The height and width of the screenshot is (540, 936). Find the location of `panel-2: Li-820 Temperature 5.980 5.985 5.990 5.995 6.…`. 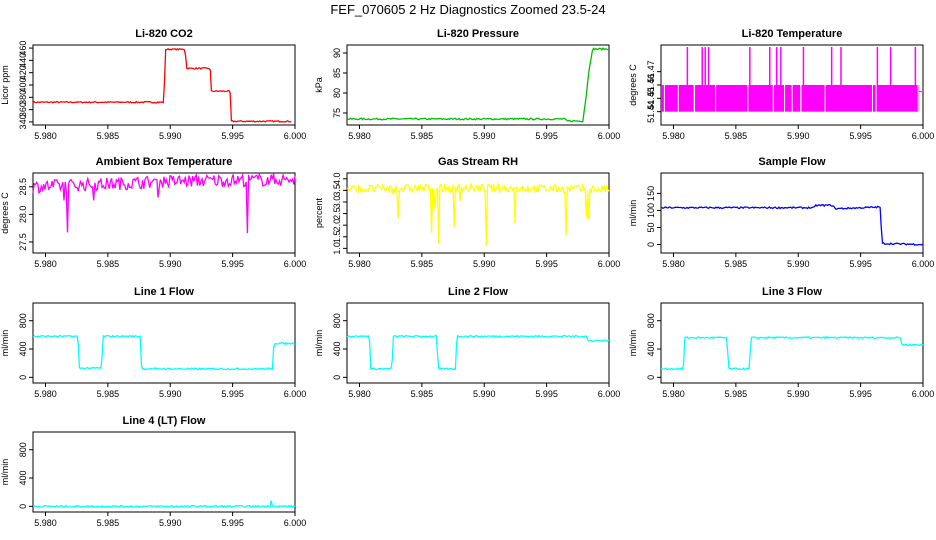

panel-2: Li-820 Temperature 5.980 5.985 5.990 5.995 6.… is located at coordinates (781, 84).